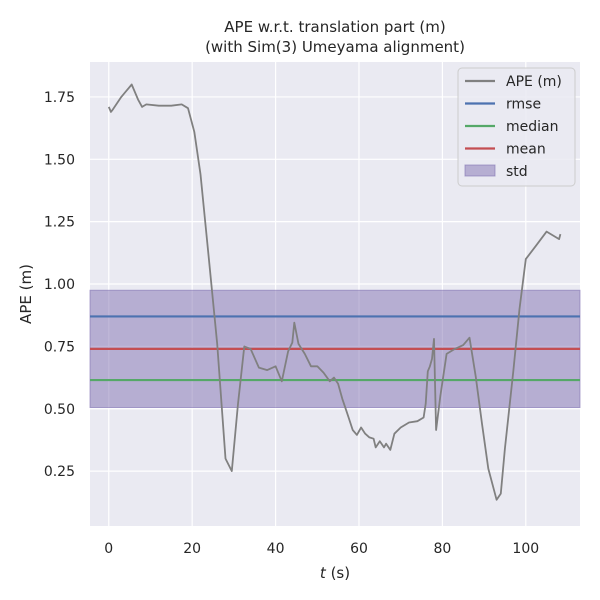 The height and width of the screenshot is (600, 600). What do you see at coordinates (338, 573) in the screenshot?
I see `x-axis-unit: (s)` at bounding box center [338, 573].